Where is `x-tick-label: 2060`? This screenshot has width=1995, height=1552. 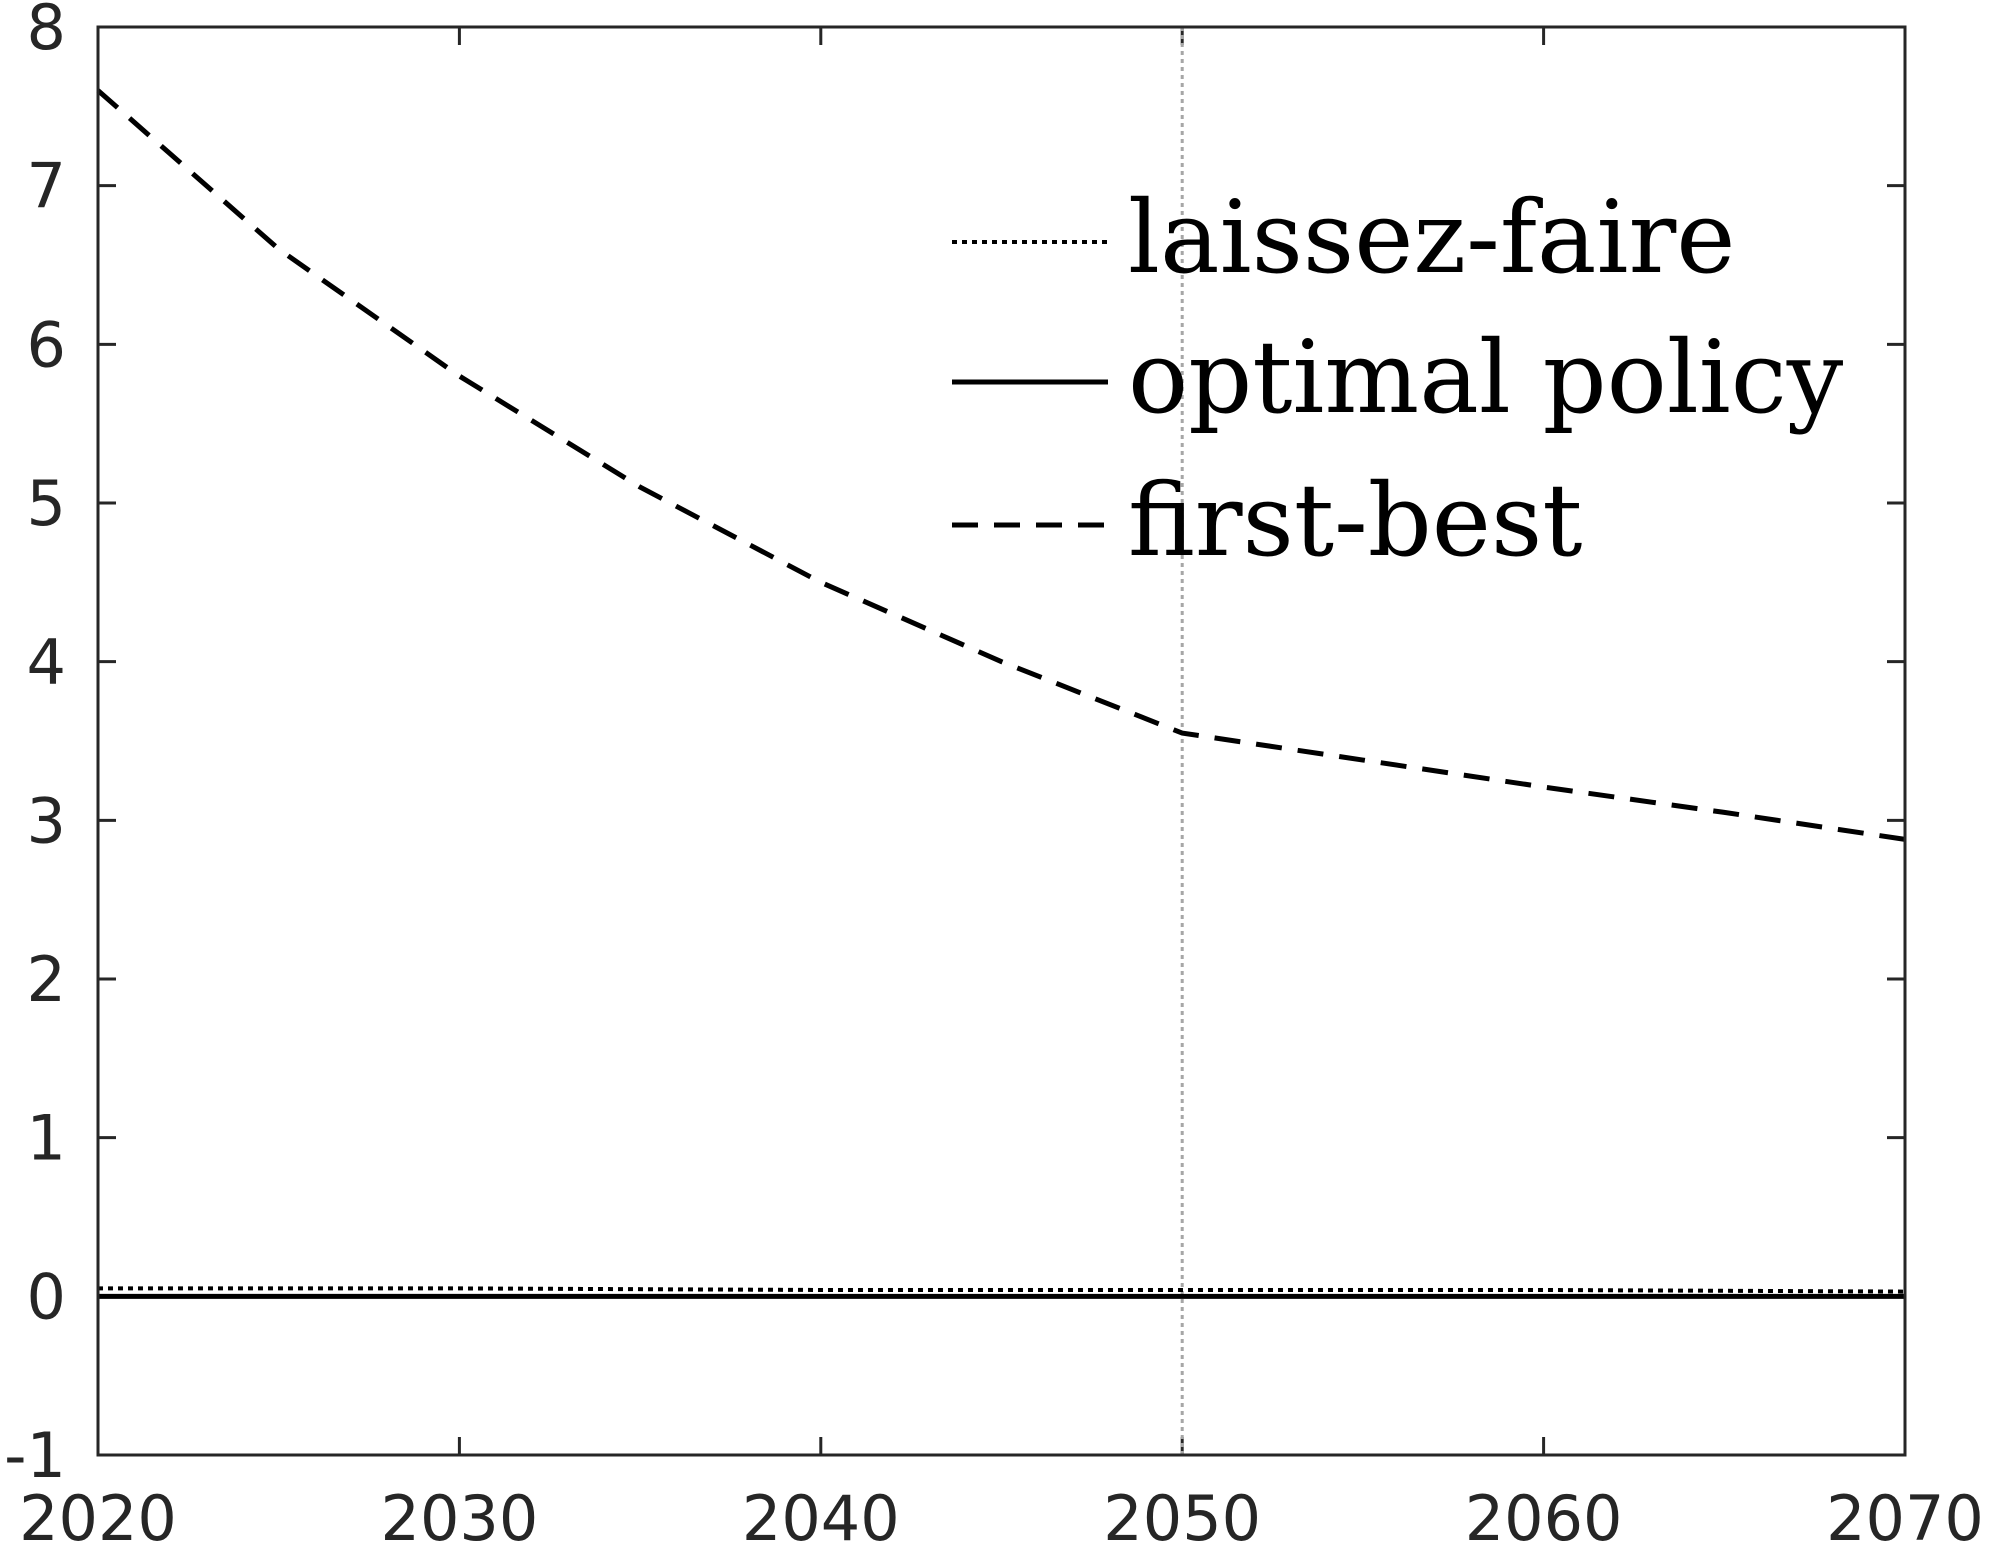
x-tick-label: 2060 is located at coordinates (1544, 1517).